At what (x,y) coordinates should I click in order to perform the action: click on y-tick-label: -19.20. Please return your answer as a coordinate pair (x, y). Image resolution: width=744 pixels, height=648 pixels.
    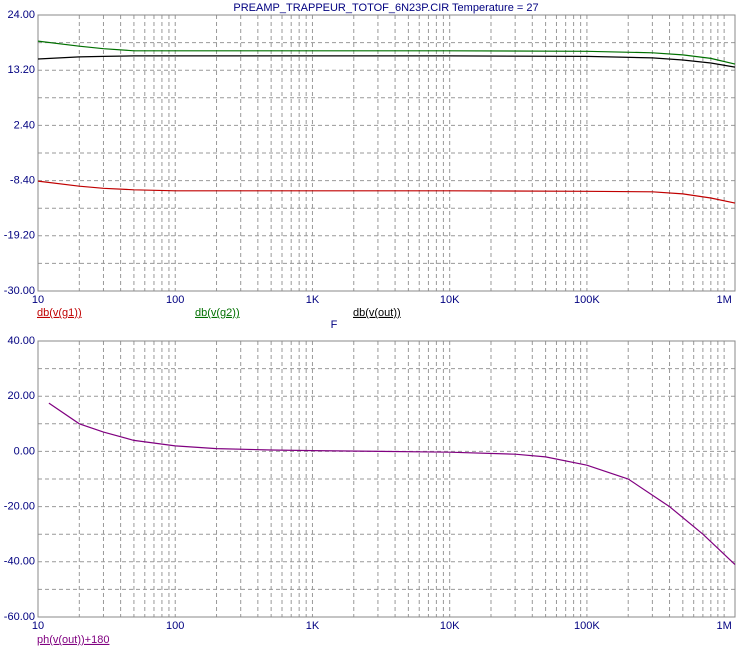
    Looking at the image, I should click on (19, 236).